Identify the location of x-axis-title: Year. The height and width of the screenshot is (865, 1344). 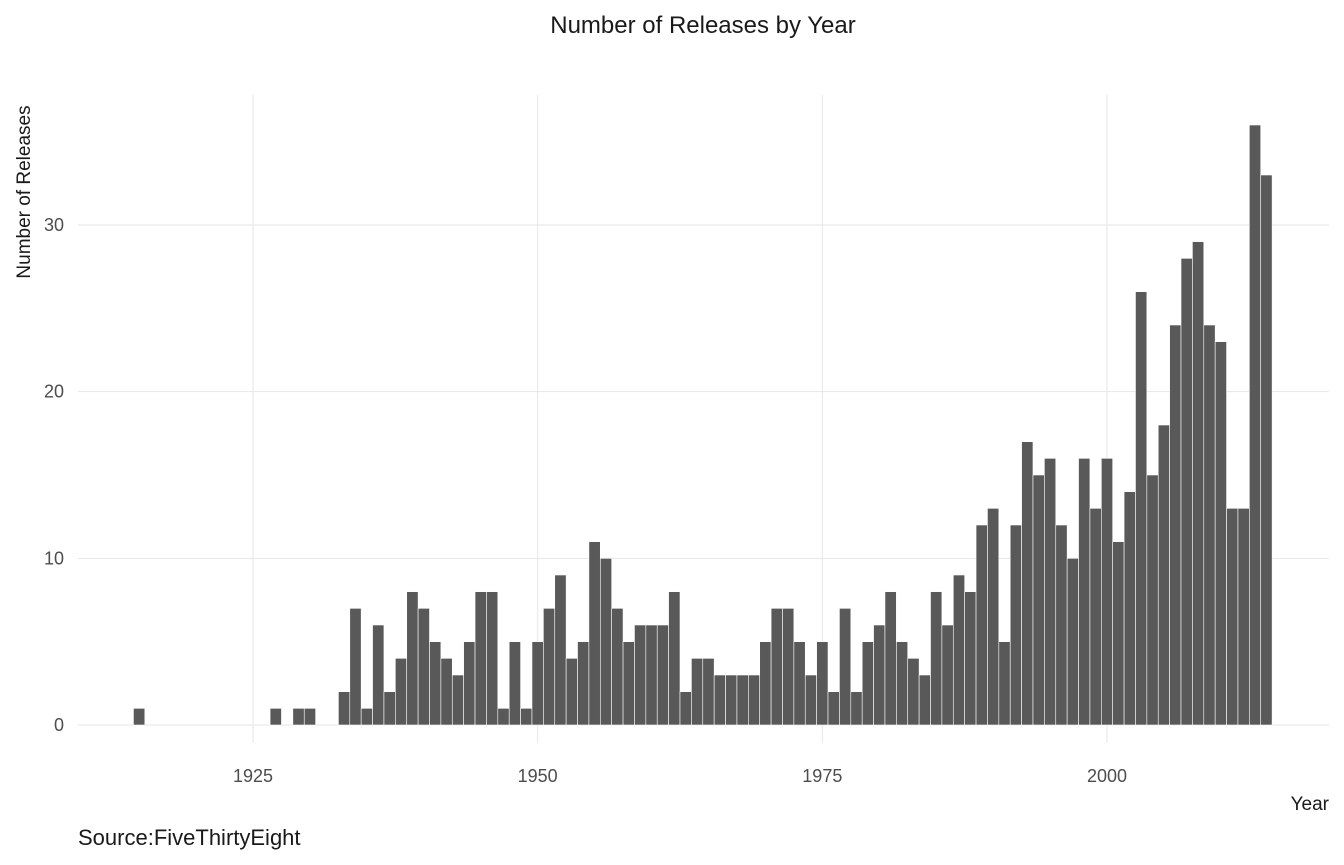
(1310, 804).